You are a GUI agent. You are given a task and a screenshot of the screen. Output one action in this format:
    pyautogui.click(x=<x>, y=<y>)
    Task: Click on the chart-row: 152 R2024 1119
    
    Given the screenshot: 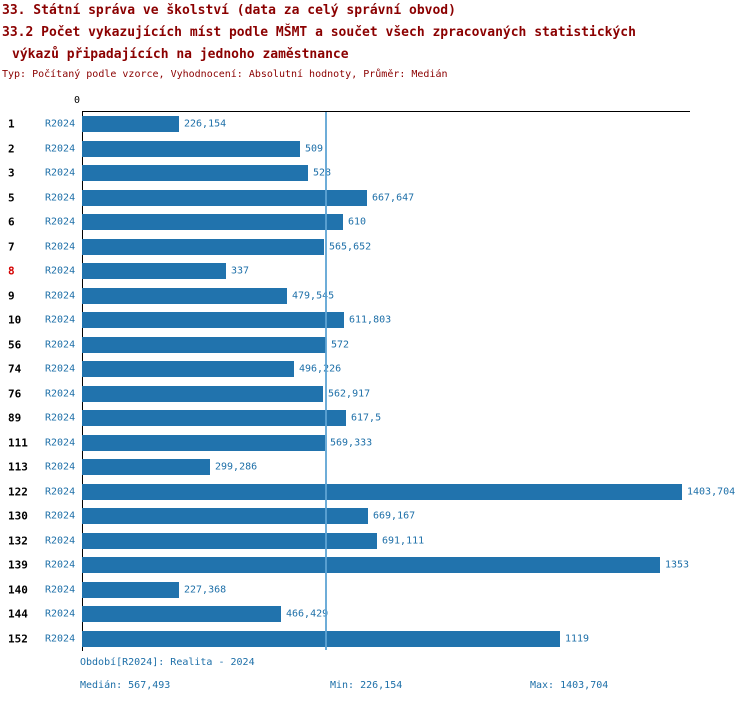 What is the action you would take?
    pyautogui.click(x=375, y=639)
    